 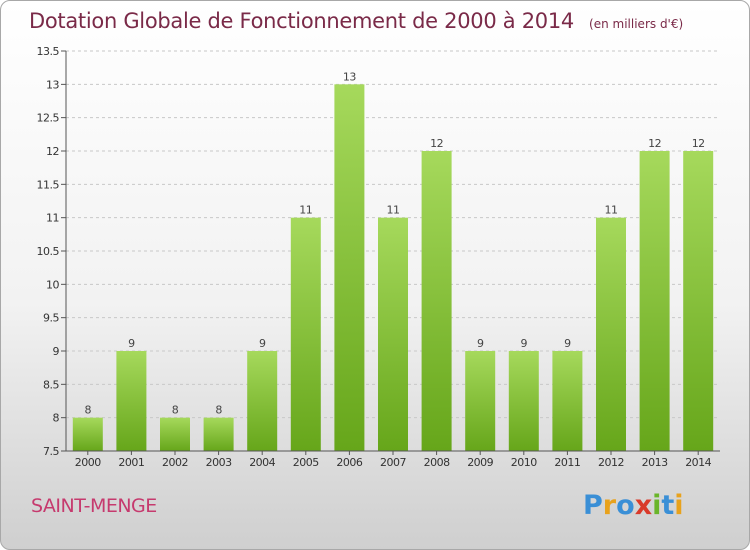 I want to click on data-label: 13, so click(x=349, y=76).